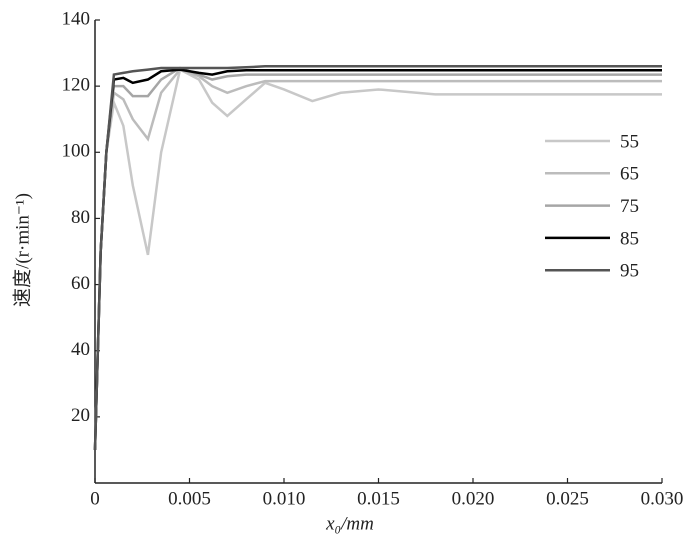 This screenshot has width=700, height=547. What do you see at coordinates (662, 498) in the screenshot?
I see `x-tick-label: 0.030` at bounding box center [662, 498].